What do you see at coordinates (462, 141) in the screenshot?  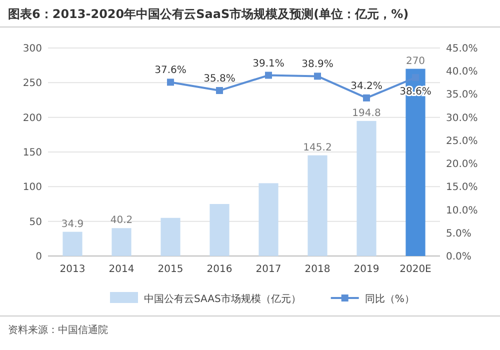 I see `y2-tick-label: 25.0%` at bounding box center [462, 141].